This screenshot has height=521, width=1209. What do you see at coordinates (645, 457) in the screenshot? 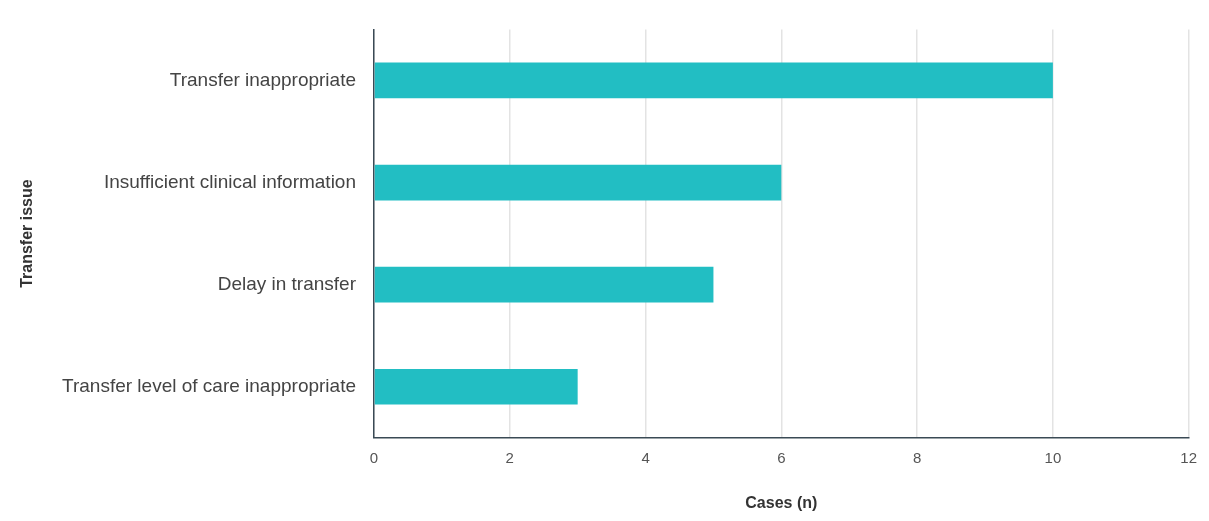
I see `x-tick-label: 4` at bounding box center [645, 457].